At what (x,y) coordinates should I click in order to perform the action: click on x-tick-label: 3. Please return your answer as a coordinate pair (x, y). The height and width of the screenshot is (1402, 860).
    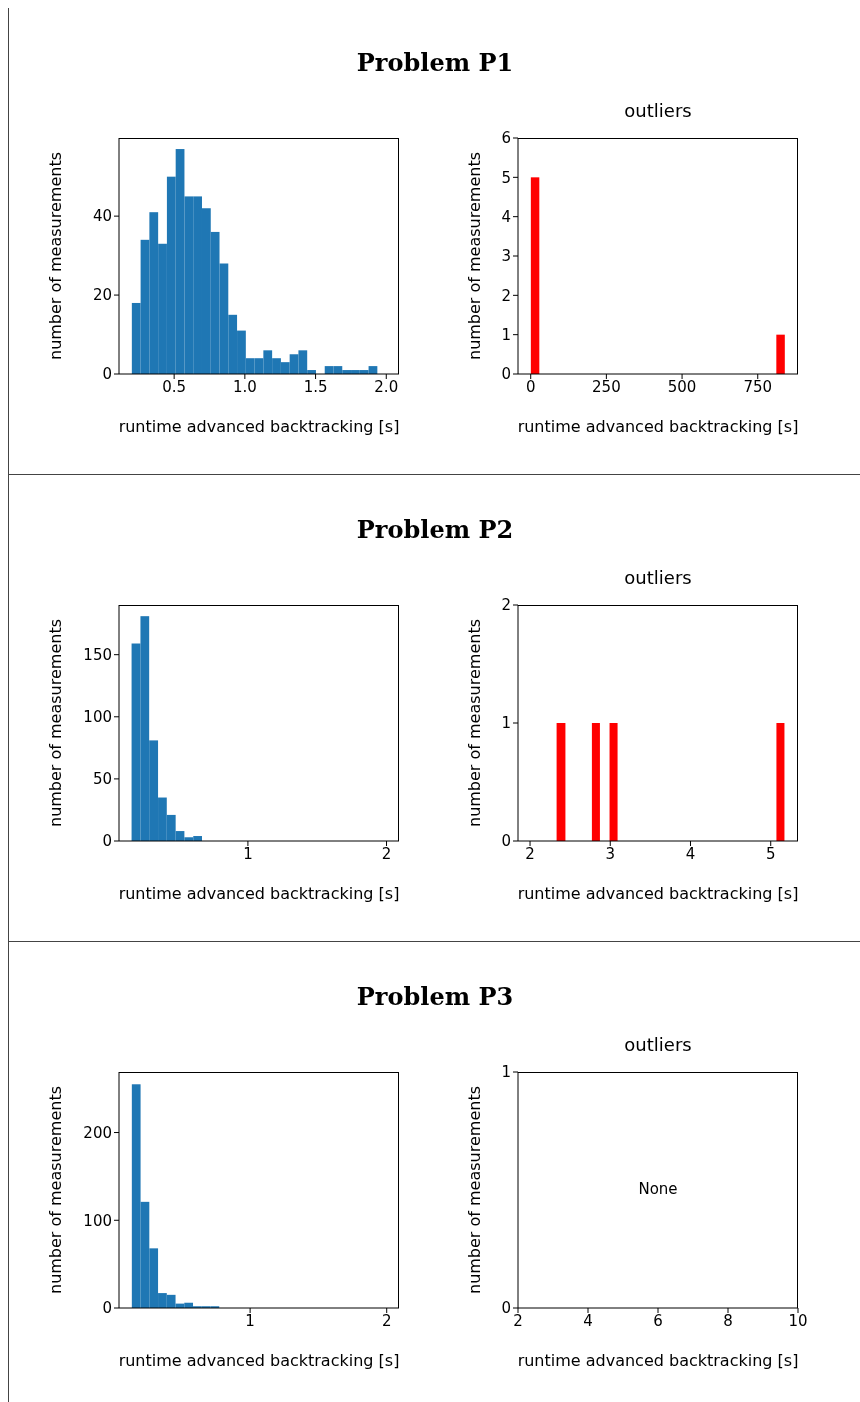
    Looking at the image, I should click on (610, 853).